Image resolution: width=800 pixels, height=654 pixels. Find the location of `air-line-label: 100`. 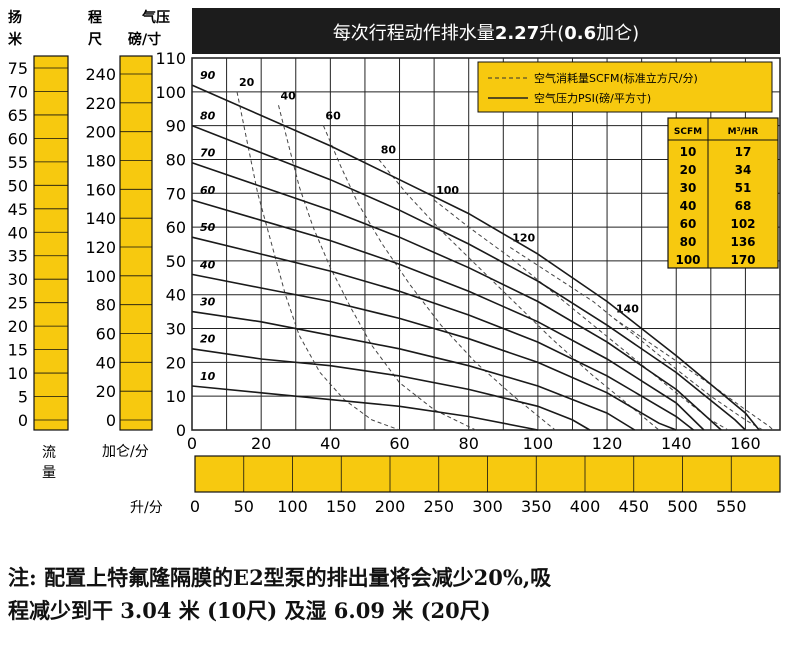

air-line-label: 100 is located at coordinates (447, 190).